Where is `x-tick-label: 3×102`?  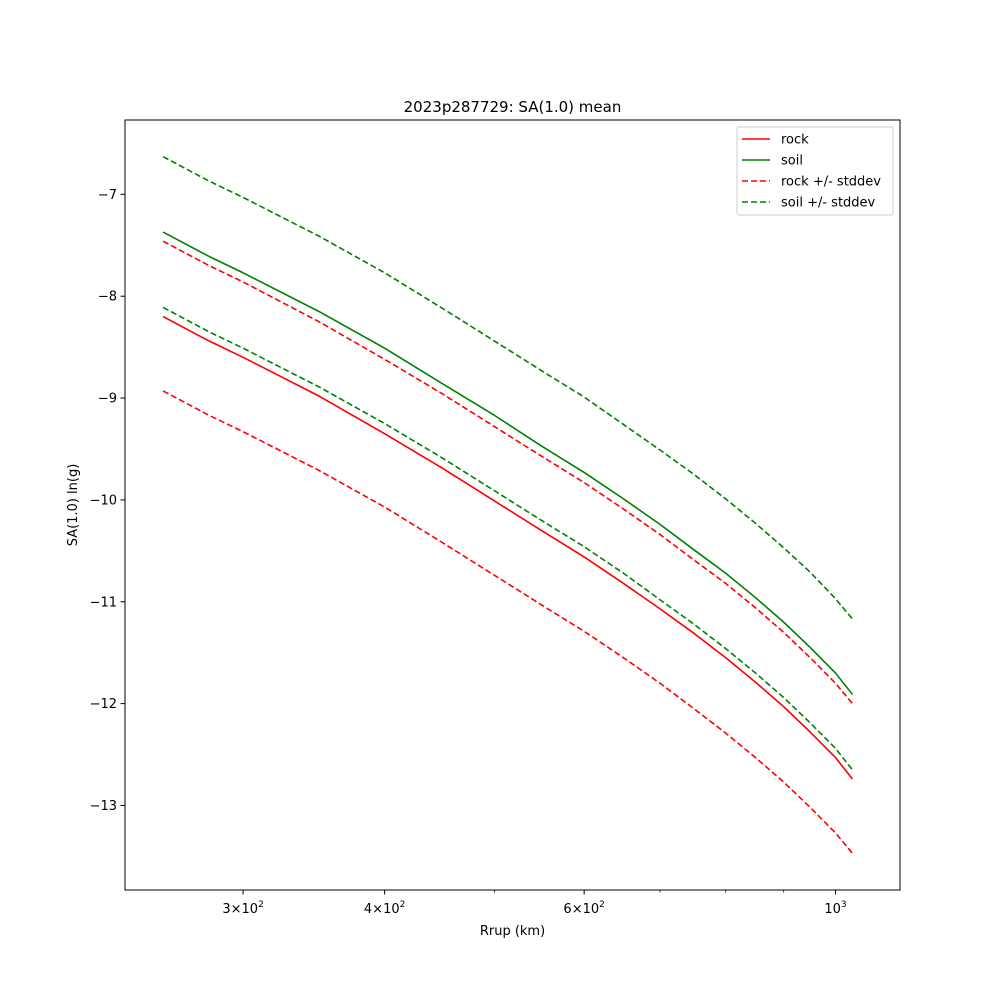 x-tick-label: 3×102 is located at coordinates (242, 908).